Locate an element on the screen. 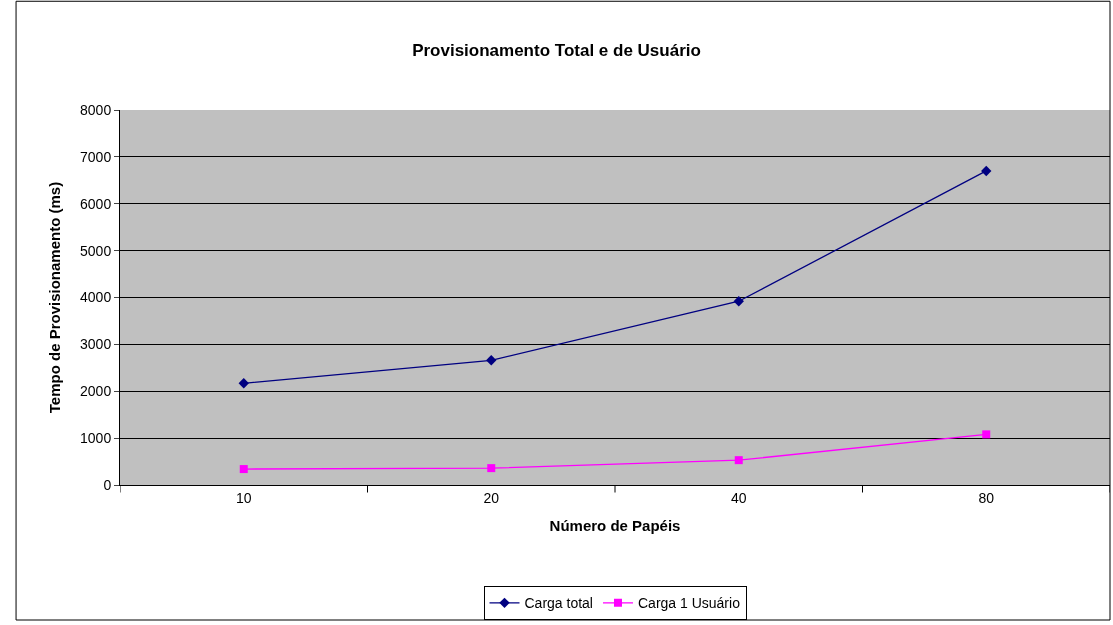 The height and width of the screenshot is (625, 1113). x-axis-title: Número de Papéis is located at coordinates (615, 525).